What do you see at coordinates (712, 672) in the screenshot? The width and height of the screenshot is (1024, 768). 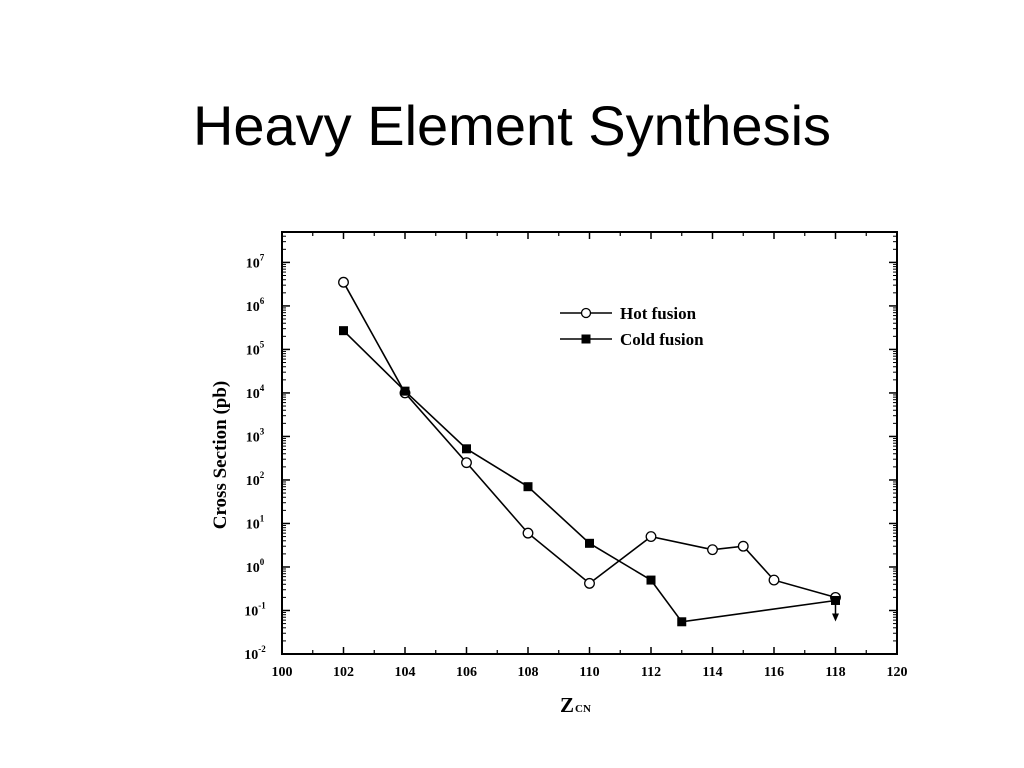 I see `x-tick-label: 114` at bounding box center [712, 672].